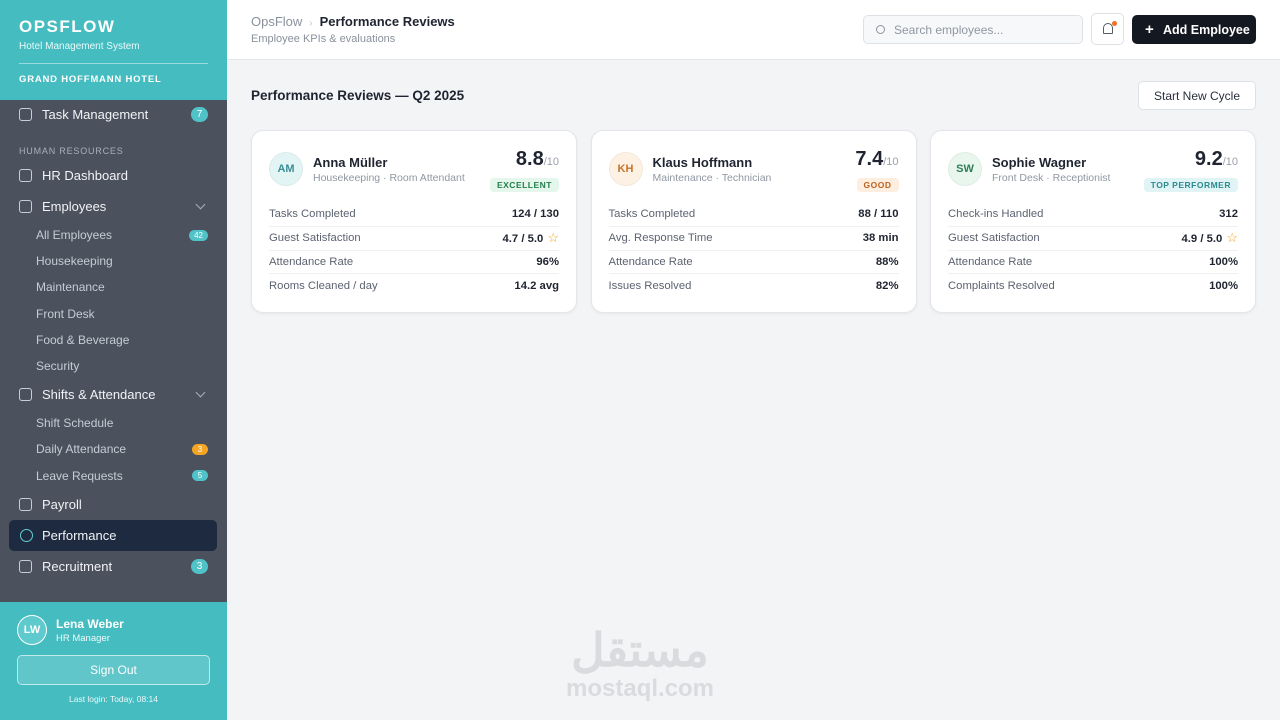 The image size is (1280, 720). What do you see at coordinates (113, 314) in the screenshot?
I see `nav-item: Front Desk` at bounding box center [113, 314].